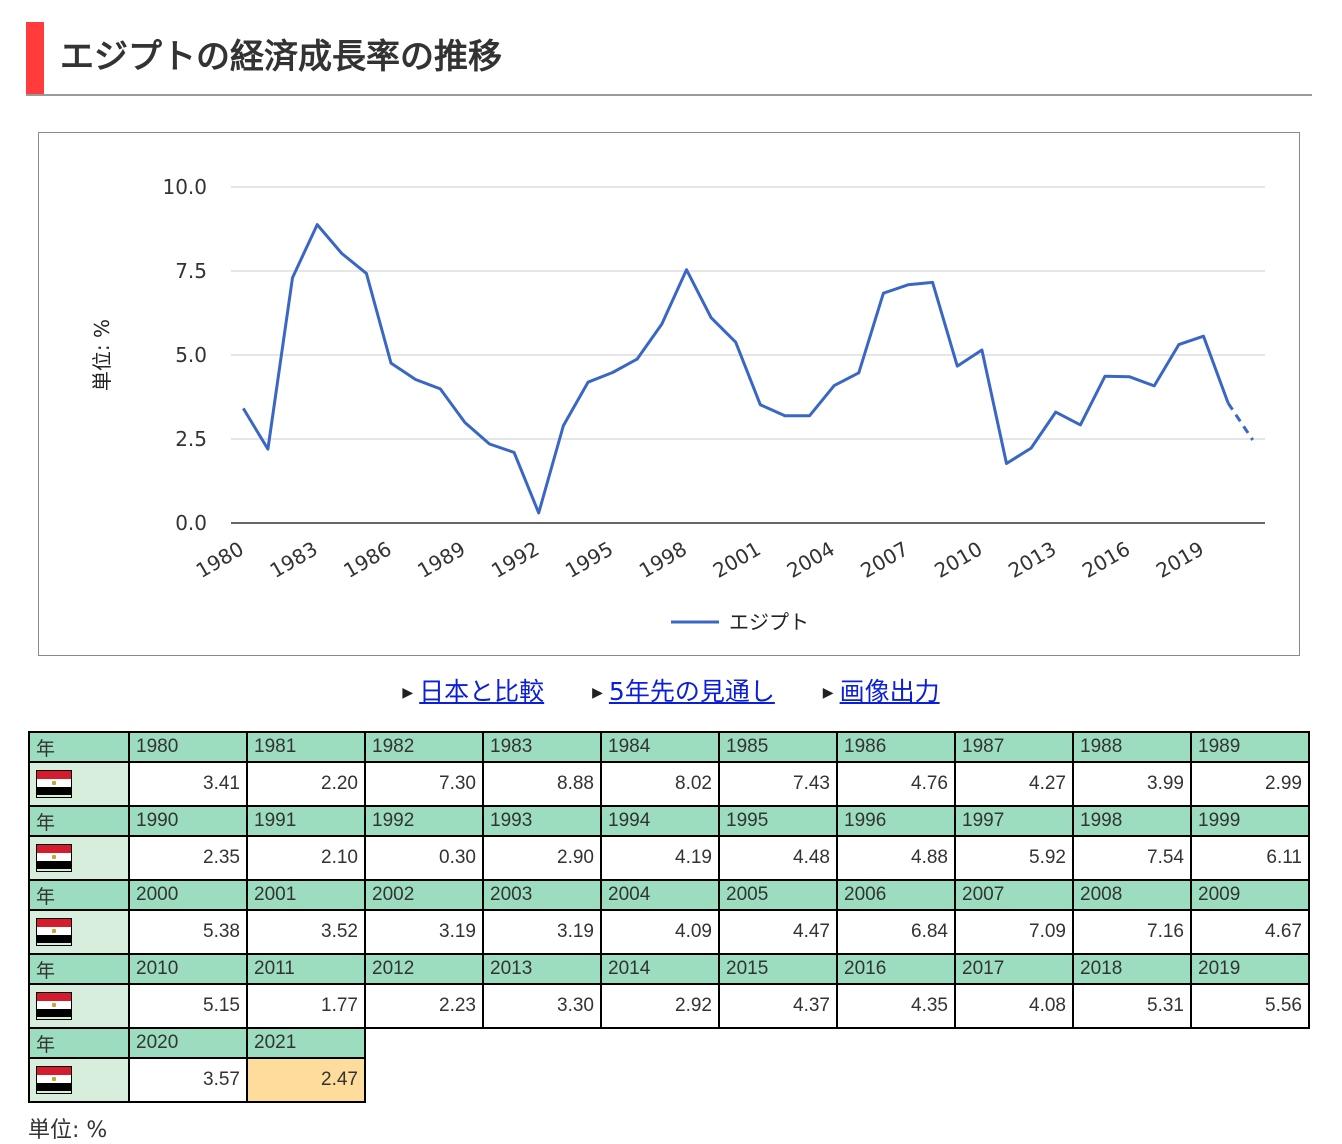 Image resolution: width=1342 pixels, height=1144 pixels. Describe the element at coordinates (889, 691) in the screenshot. I see `image-output-link: 画像出力` at that location.